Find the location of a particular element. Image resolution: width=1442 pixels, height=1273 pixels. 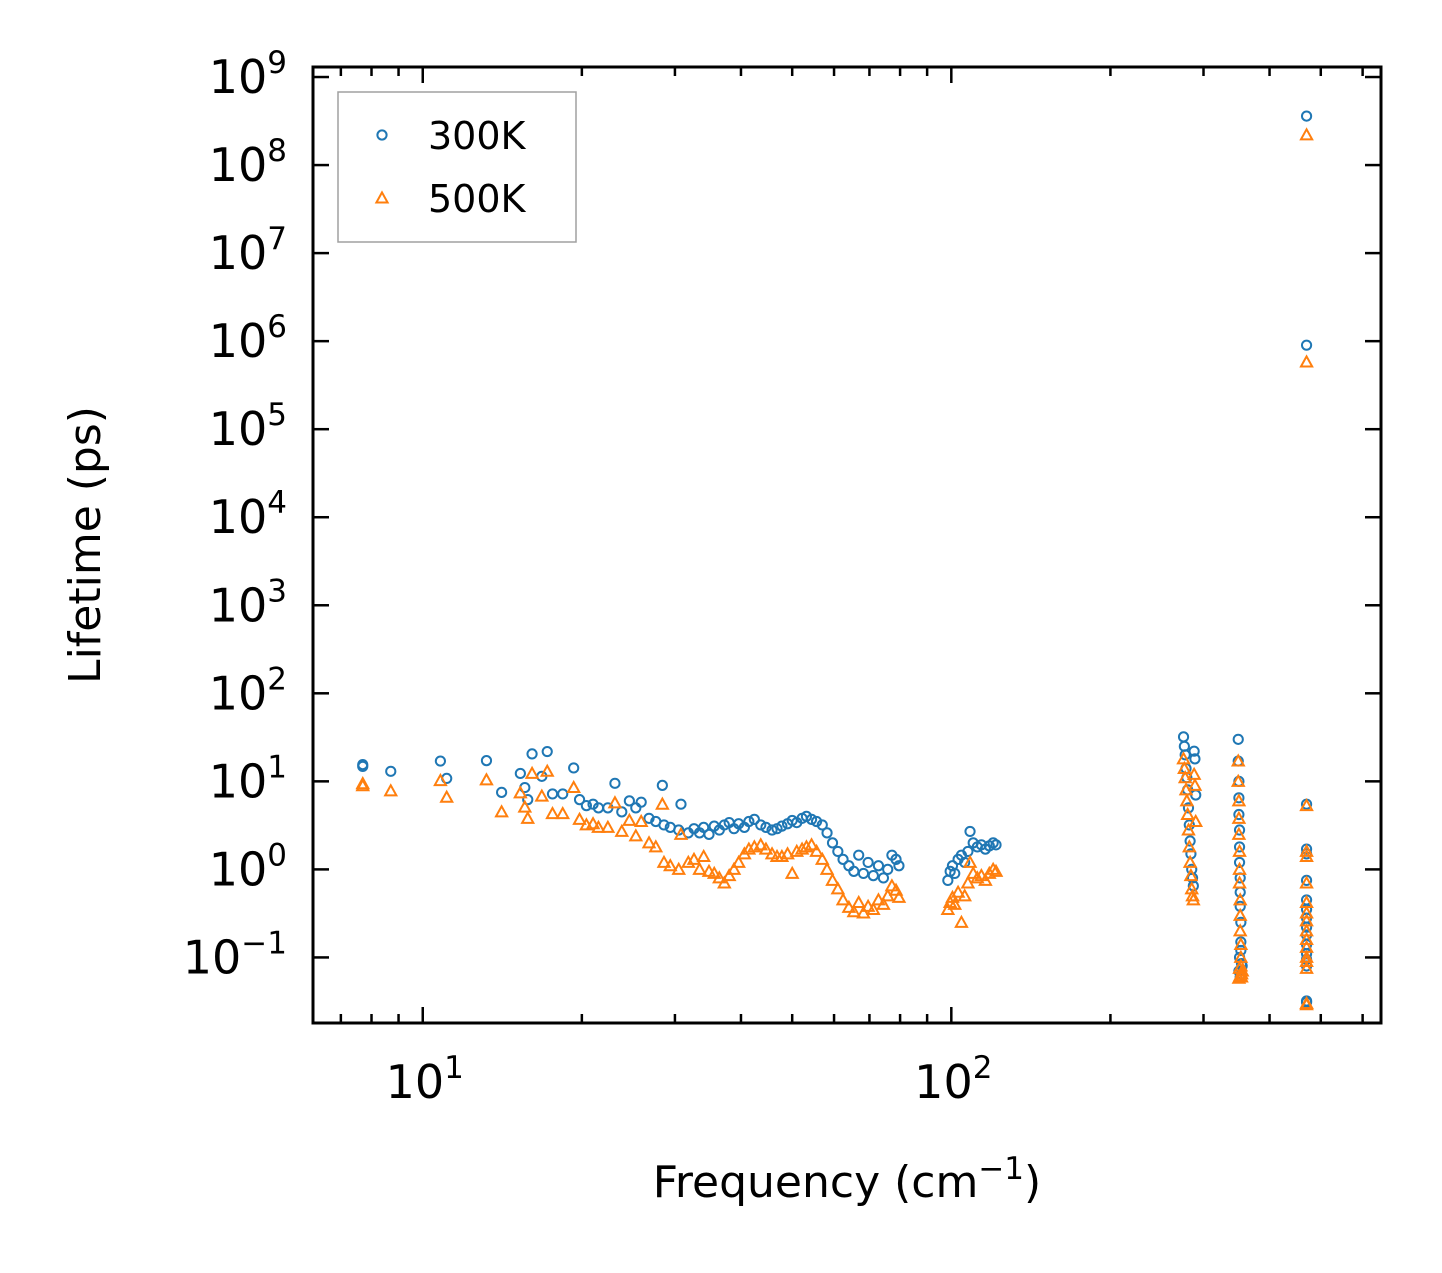

legend-label-300k: 300K is located at coordinates (477, 136).